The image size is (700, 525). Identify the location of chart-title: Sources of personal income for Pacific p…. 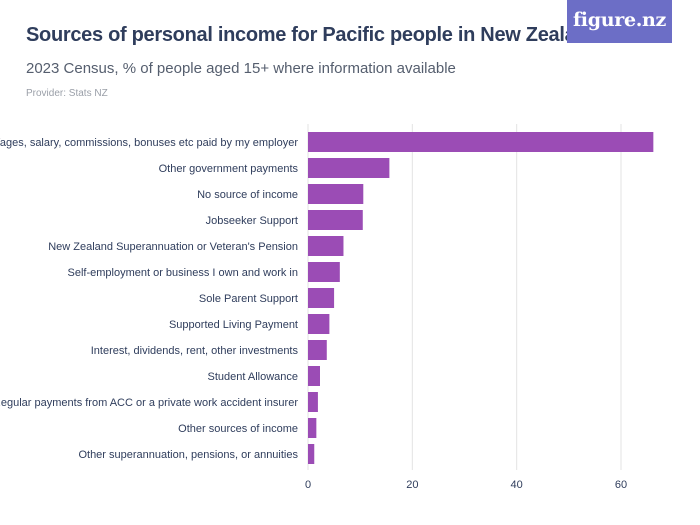
(313, 35).